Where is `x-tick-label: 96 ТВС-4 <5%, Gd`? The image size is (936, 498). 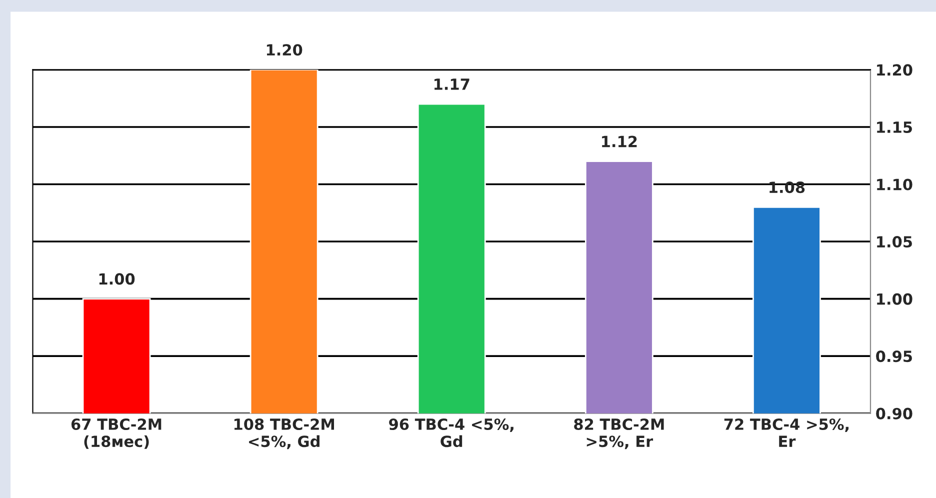
x-tick-label: 96 ТВС-4 <5%, Gd is located at coordinates (451, 433).